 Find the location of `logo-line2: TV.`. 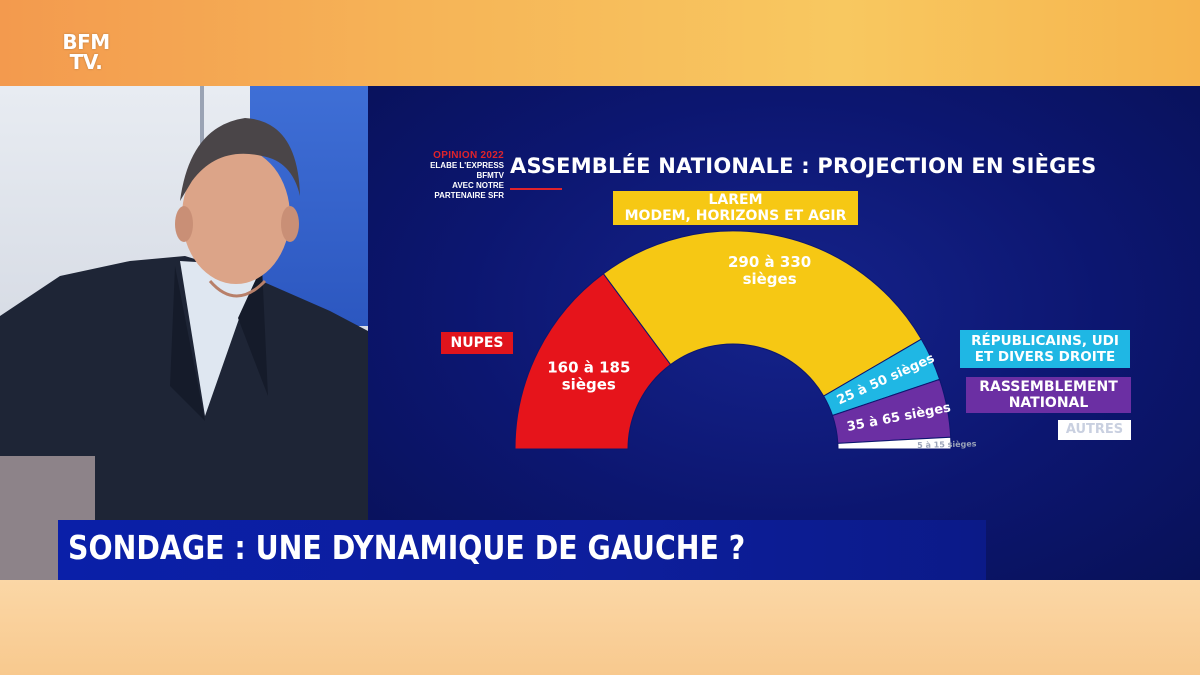

logo-line2: TV. is located at coordinates (86, 62).